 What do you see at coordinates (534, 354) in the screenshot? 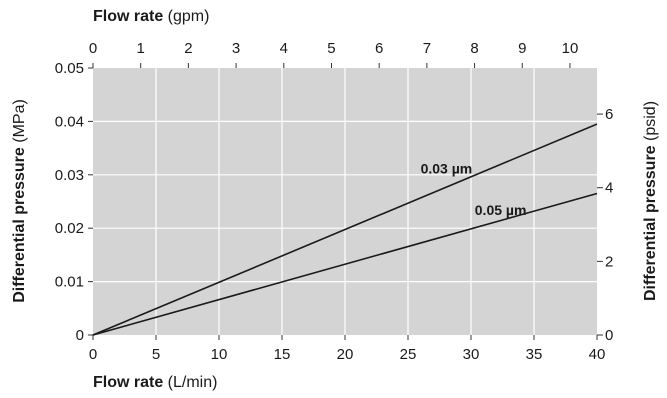
I see `tick-label-x-bottom: 35` at bounding box center [534, 354].